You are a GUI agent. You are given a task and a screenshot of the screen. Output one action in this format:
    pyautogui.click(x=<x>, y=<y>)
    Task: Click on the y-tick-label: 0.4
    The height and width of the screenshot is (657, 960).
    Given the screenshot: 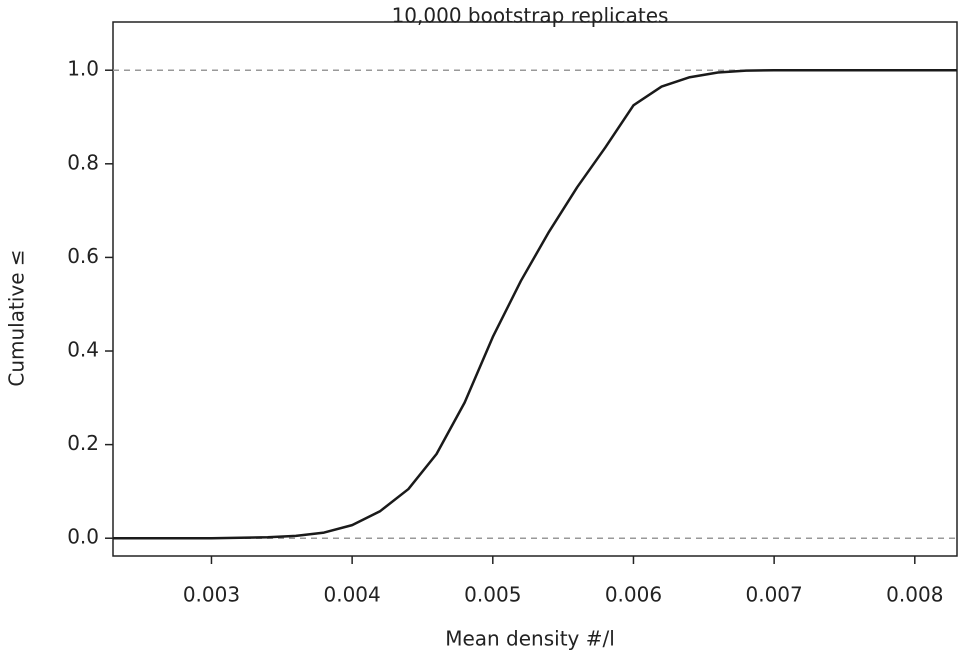 What is the action you would take?
    pyautogui.click(x=83, y=350)
    